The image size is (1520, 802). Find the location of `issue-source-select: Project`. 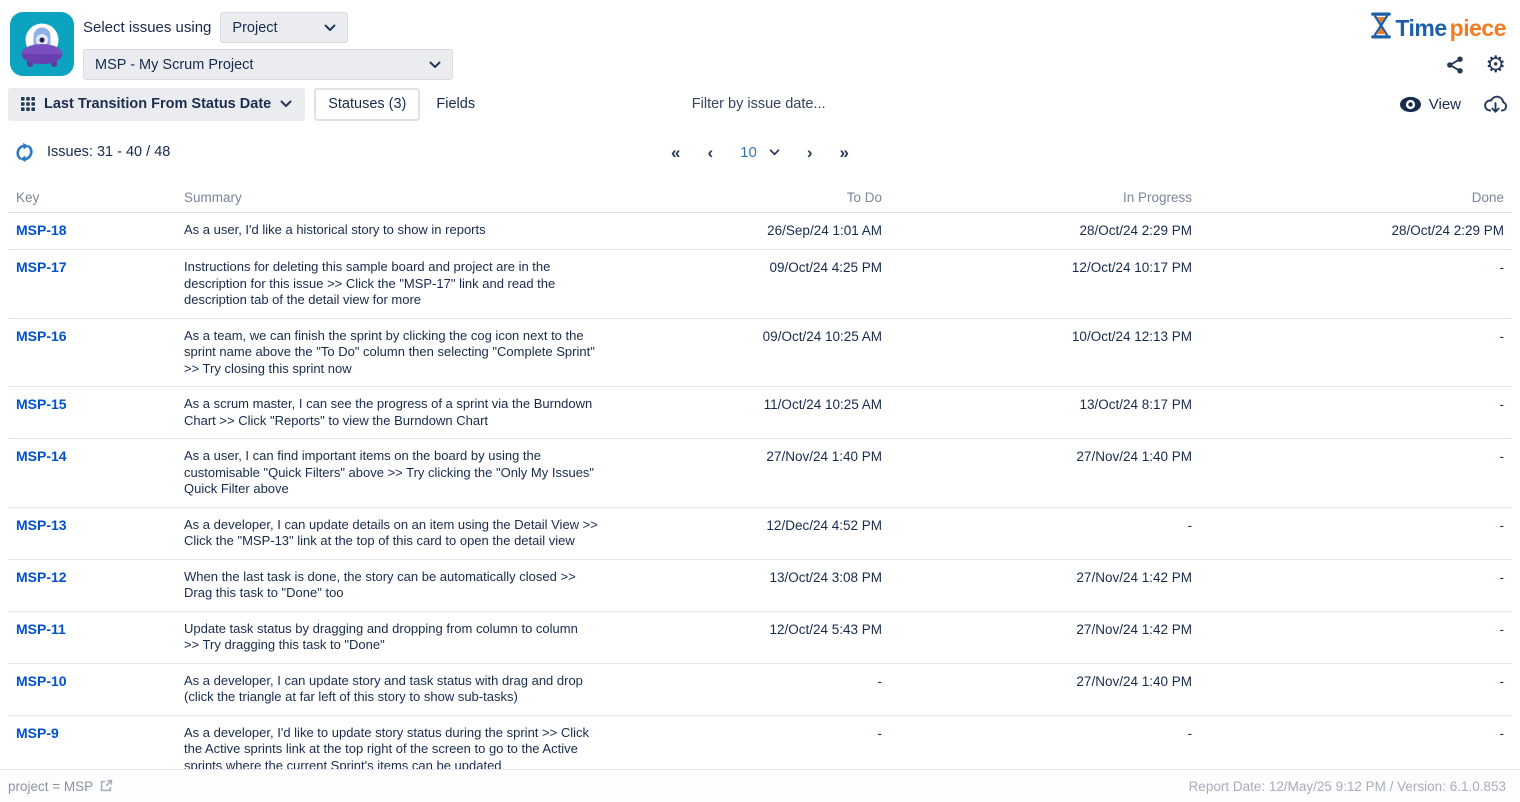

issue-source-select: Project is located at coordinates (284, 27).